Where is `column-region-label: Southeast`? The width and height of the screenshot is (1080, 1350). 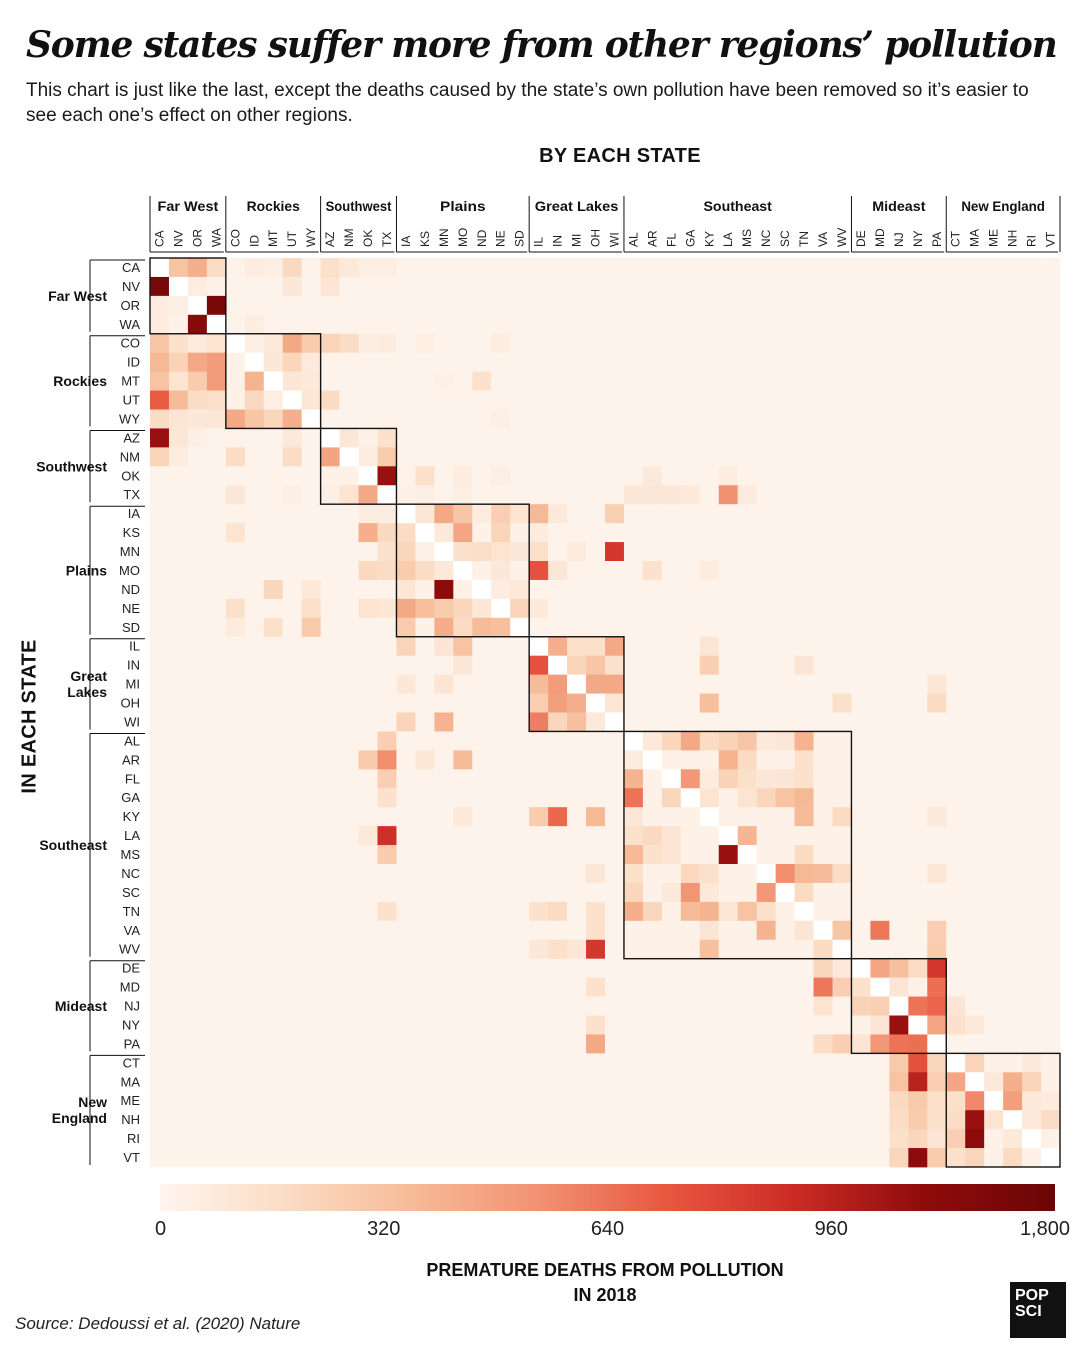
column-region-label: Southeast is located at coordinates (738, 206).